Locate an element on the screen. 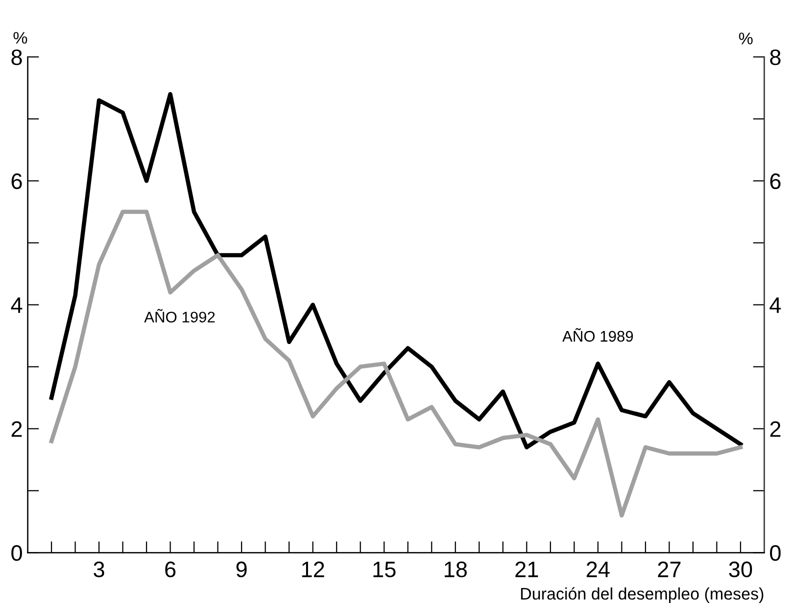 The width and height of the screenshot is (792, 612). y-tick-label: 8 is located at coordinates (16, 57).